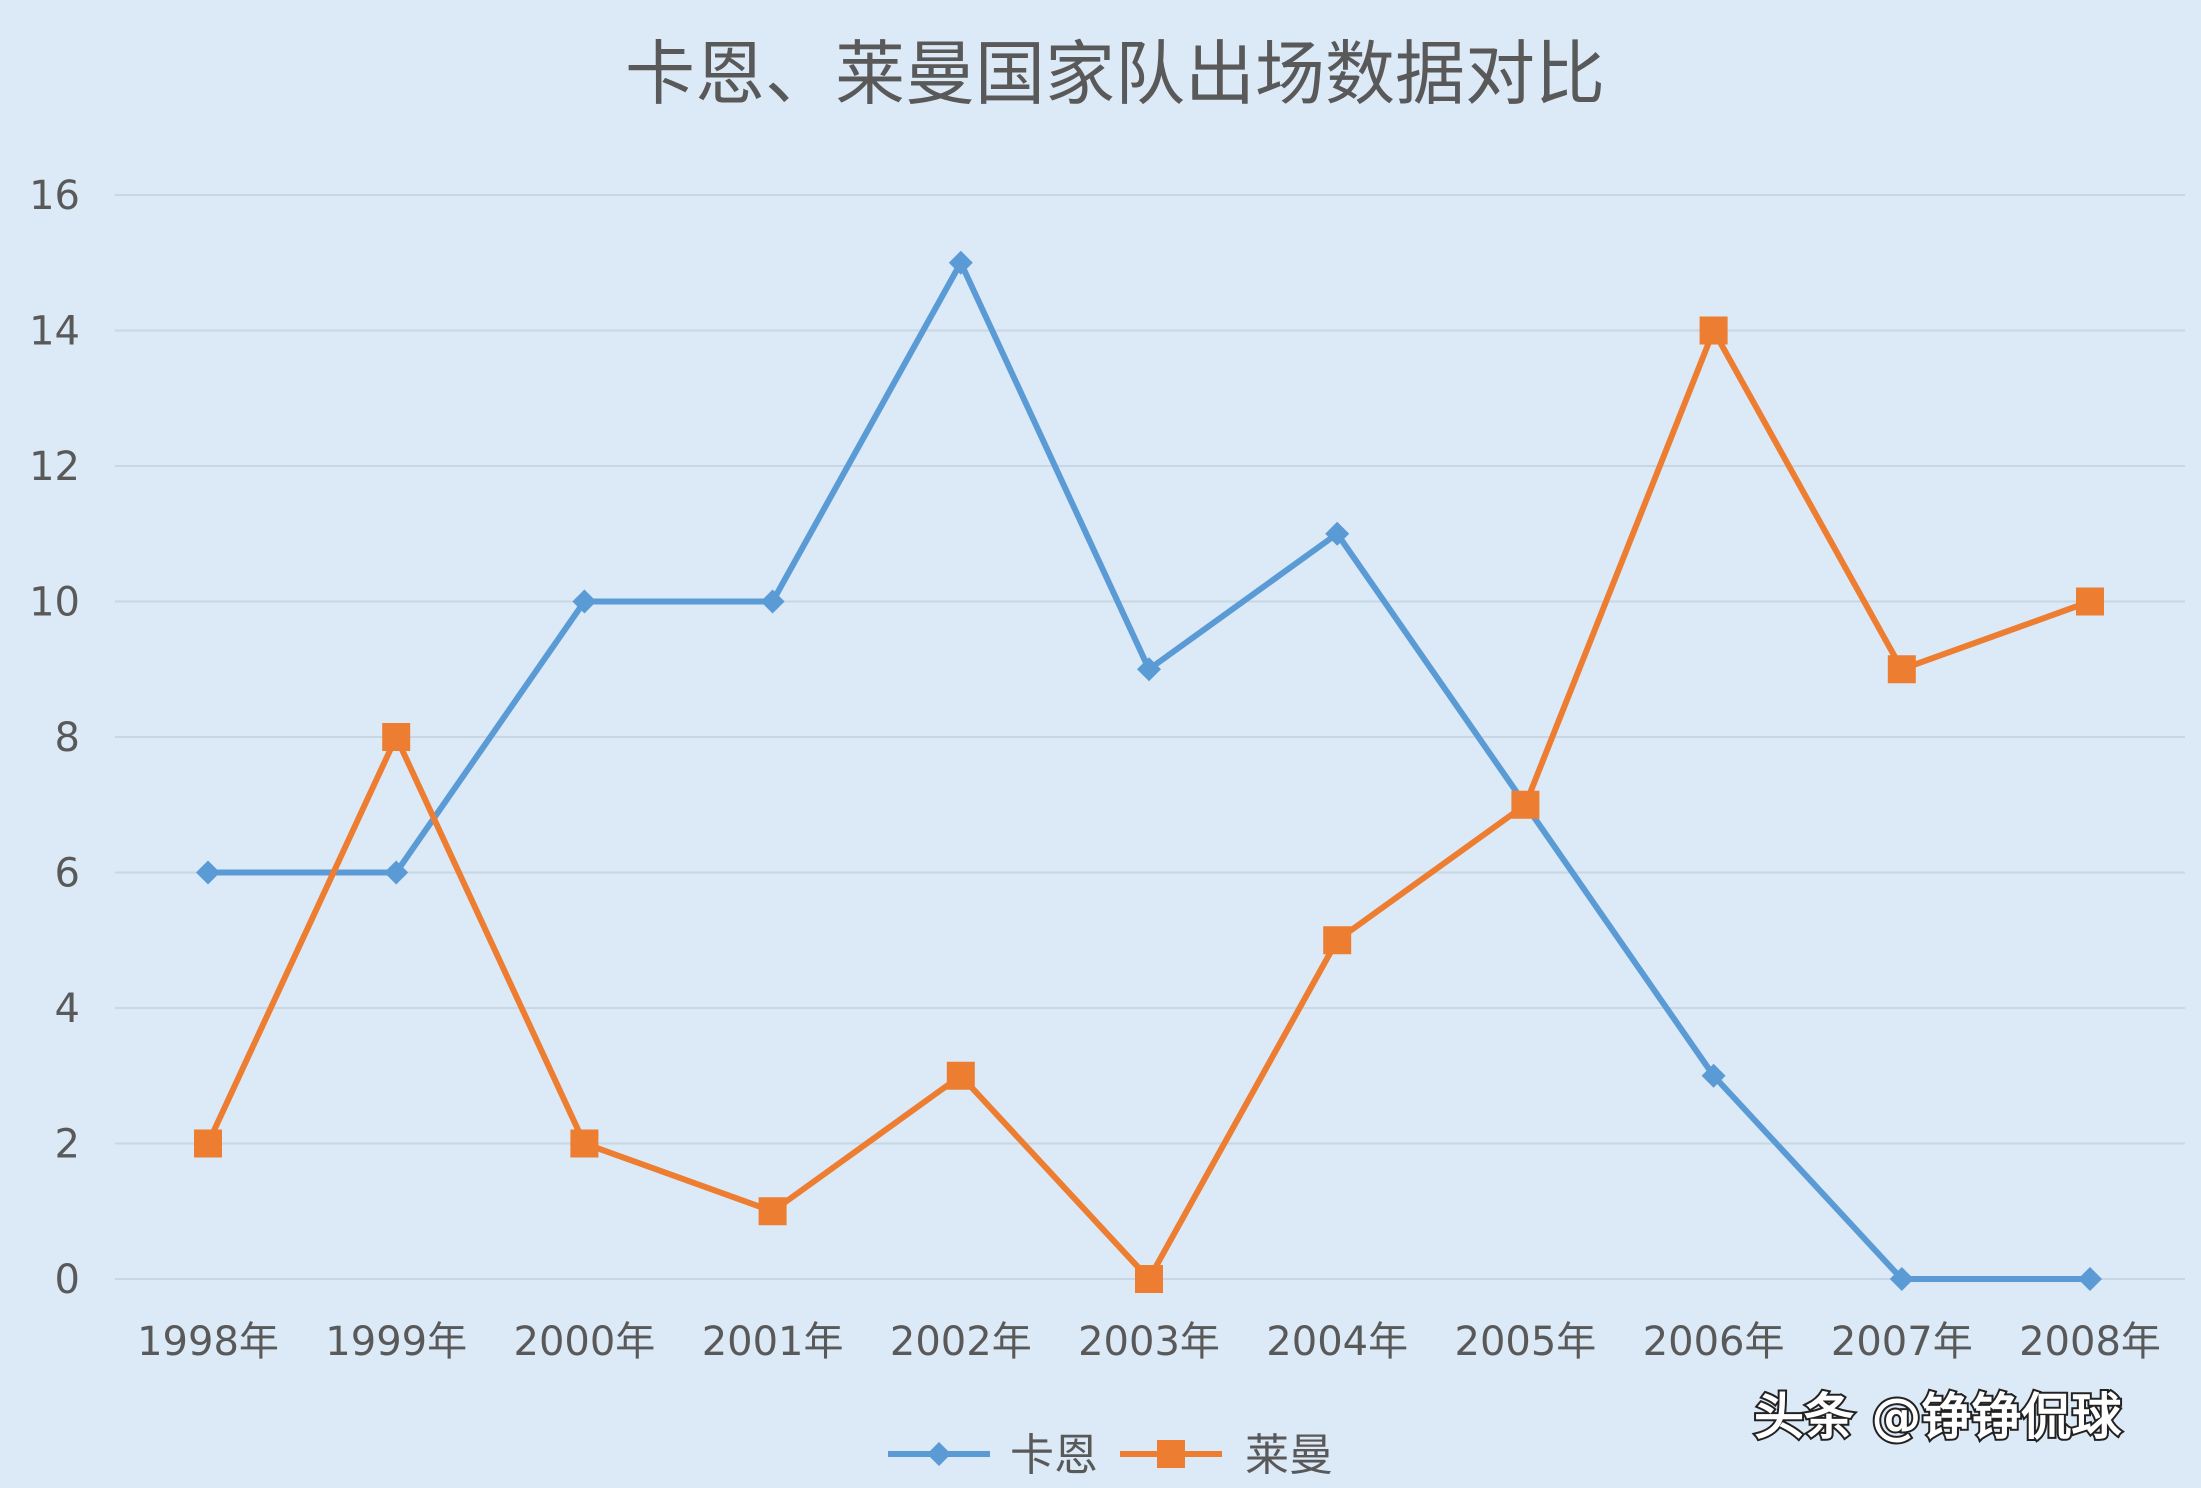 The width and height of the screenshot is (2201, 1488). What do you see at coordinates (1110, 1455) in the screenshot?
I see `legend: 卡恩 莱曼` at bounding box center [1110, 1455].